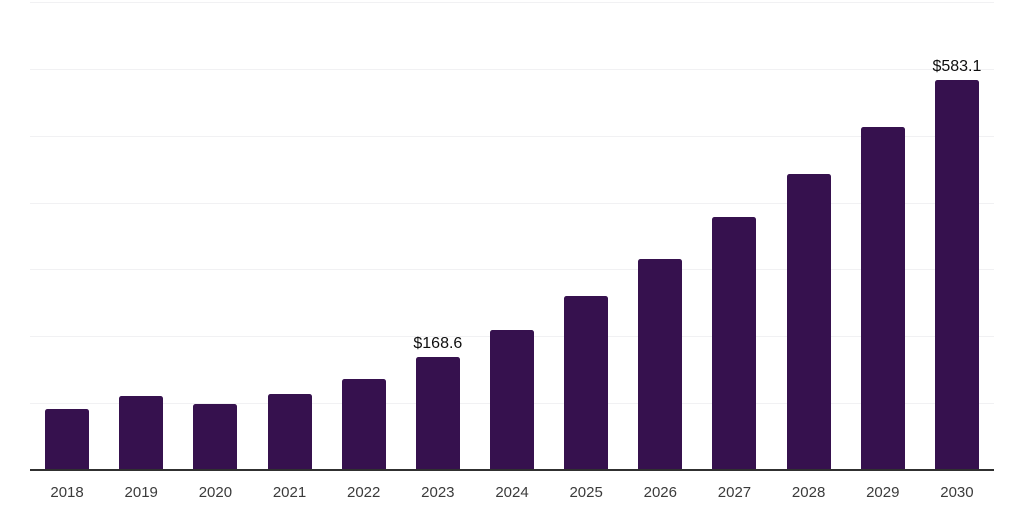 This screenshot has width=1024, height=512. I want to click on x-tick-label-2020: 2020, so click(215, 492).